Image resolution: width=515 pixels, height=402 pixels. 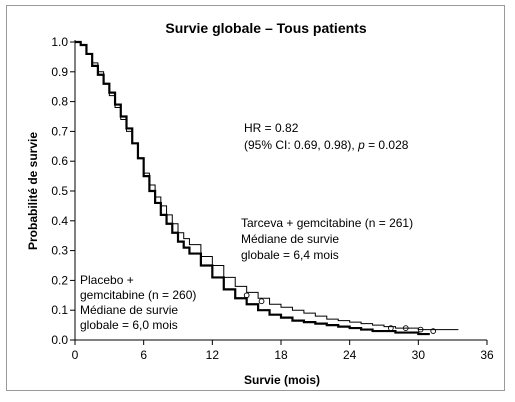 I want to click on y-tick-label: 0.5, so click(x=59, y=191).